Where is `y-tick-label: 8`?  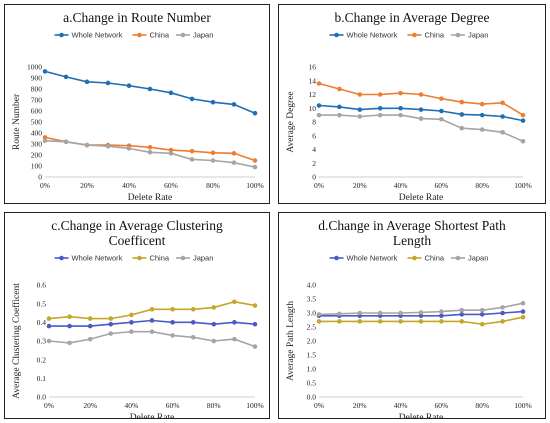
y-tick-label: 8 is located at coordinates (314, 122).